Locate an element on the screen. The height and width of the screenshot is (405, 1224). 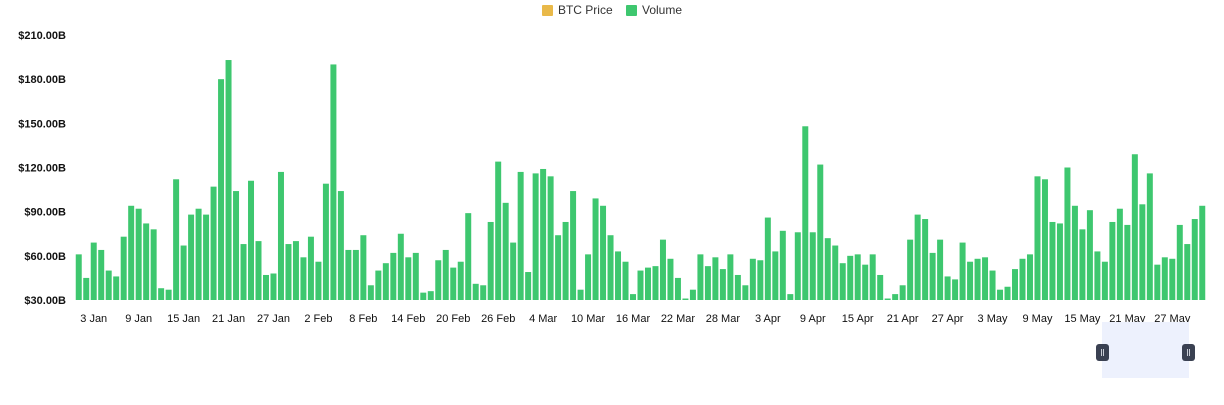
legend-item-btc-price: BTC Price is located at coordinates (577, 10).